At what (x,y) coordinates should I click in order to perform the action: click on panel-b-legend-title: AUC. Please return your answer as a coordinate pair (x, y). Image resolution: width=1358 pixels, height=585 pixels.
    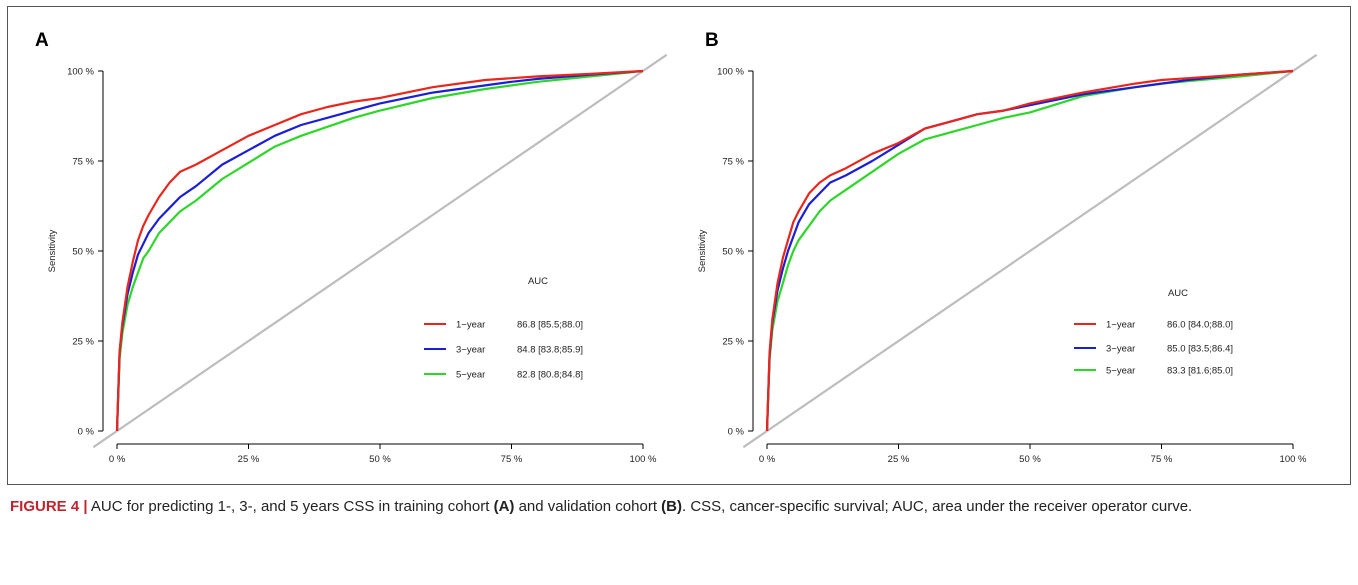
    Looking at the image, I should click on (1178, 293).